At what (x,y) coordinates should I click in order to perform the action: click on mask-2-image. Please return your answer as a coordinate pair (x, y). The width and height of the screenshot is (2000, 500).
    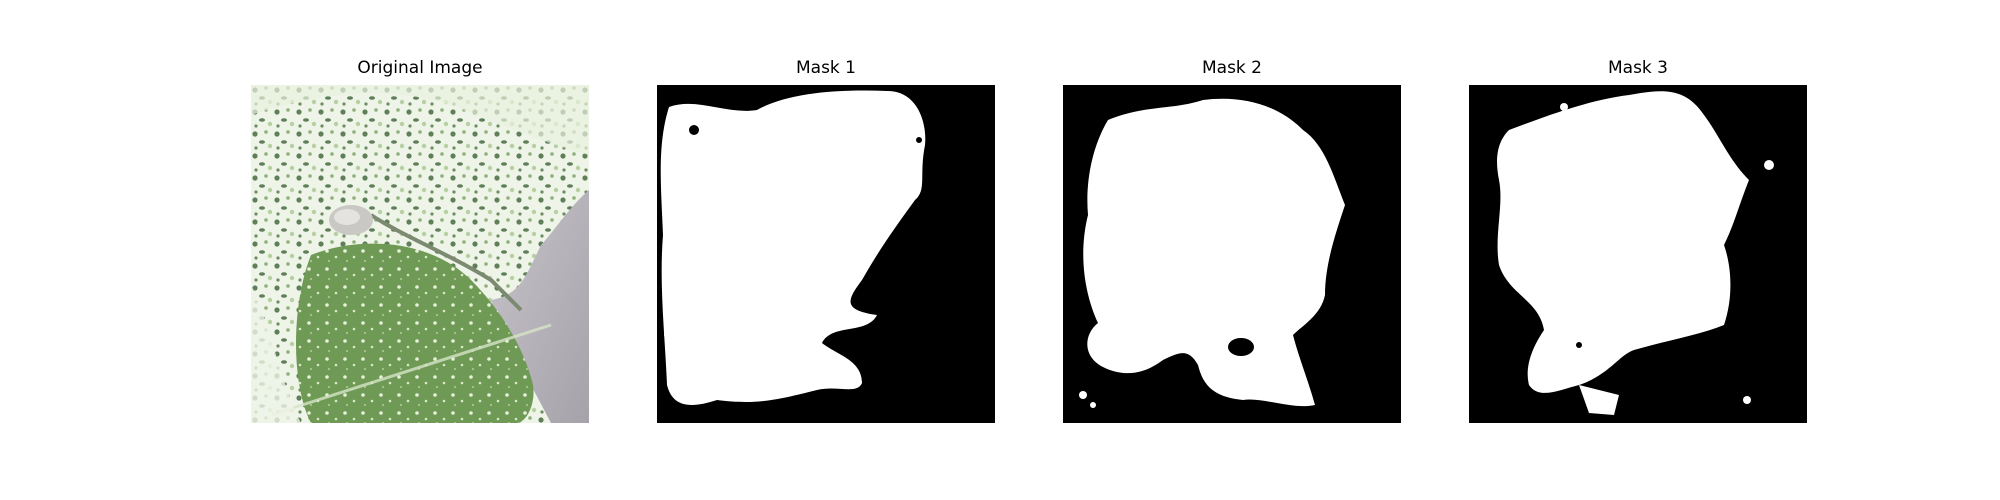
    Looking at the image, I should click on (1232, 254).